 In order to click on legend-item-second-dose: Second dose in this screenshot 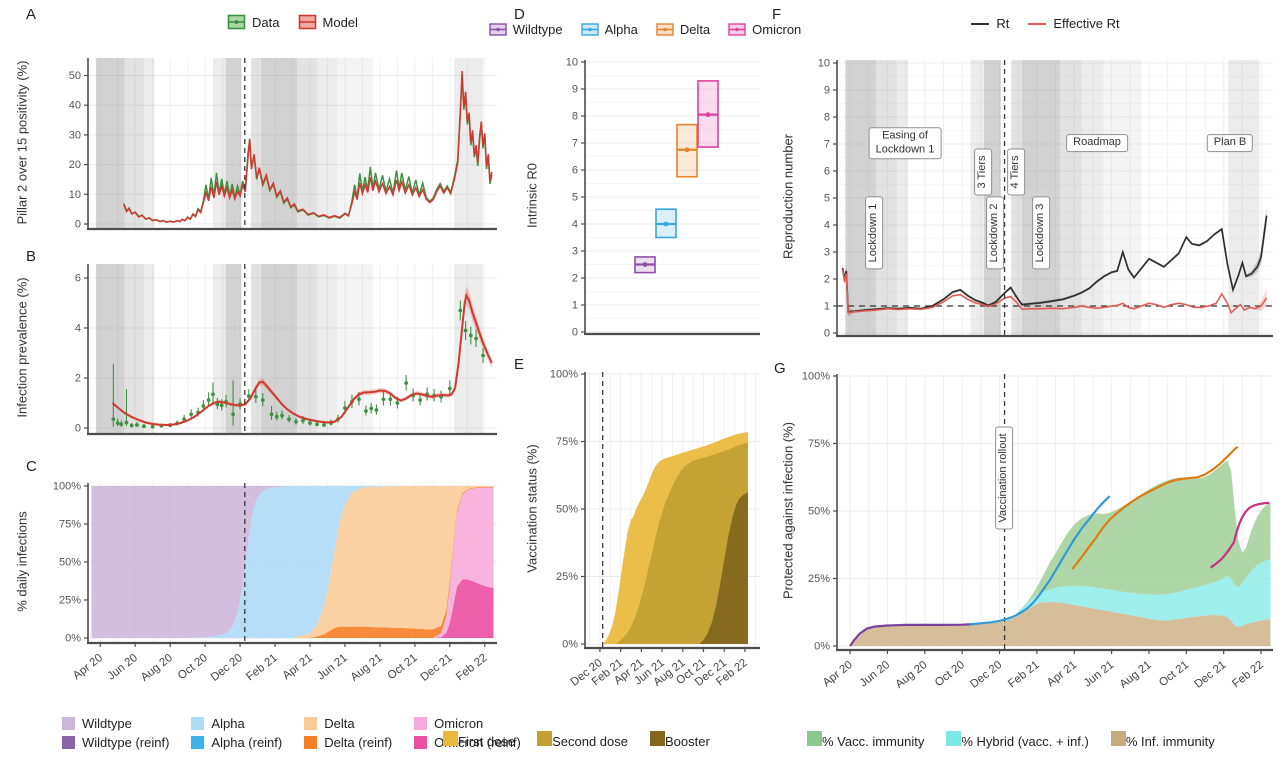, I will do `click(582, 740)`.